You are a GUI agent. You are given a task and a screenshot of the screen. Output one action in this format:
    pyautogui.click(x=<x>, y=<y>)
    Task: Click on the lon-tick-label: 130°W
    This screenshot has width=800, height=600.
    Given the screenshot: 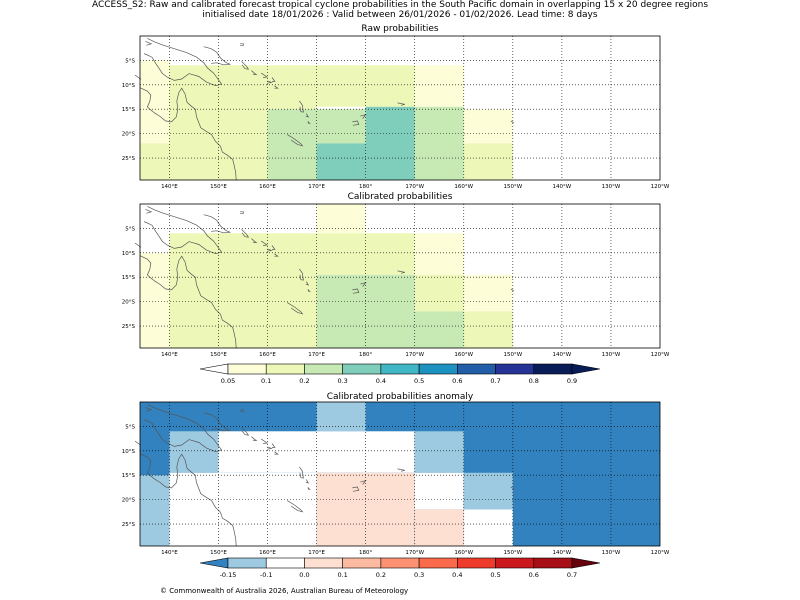 What is the action you would take?
    pyautogui.click(x=611, y=355)
    